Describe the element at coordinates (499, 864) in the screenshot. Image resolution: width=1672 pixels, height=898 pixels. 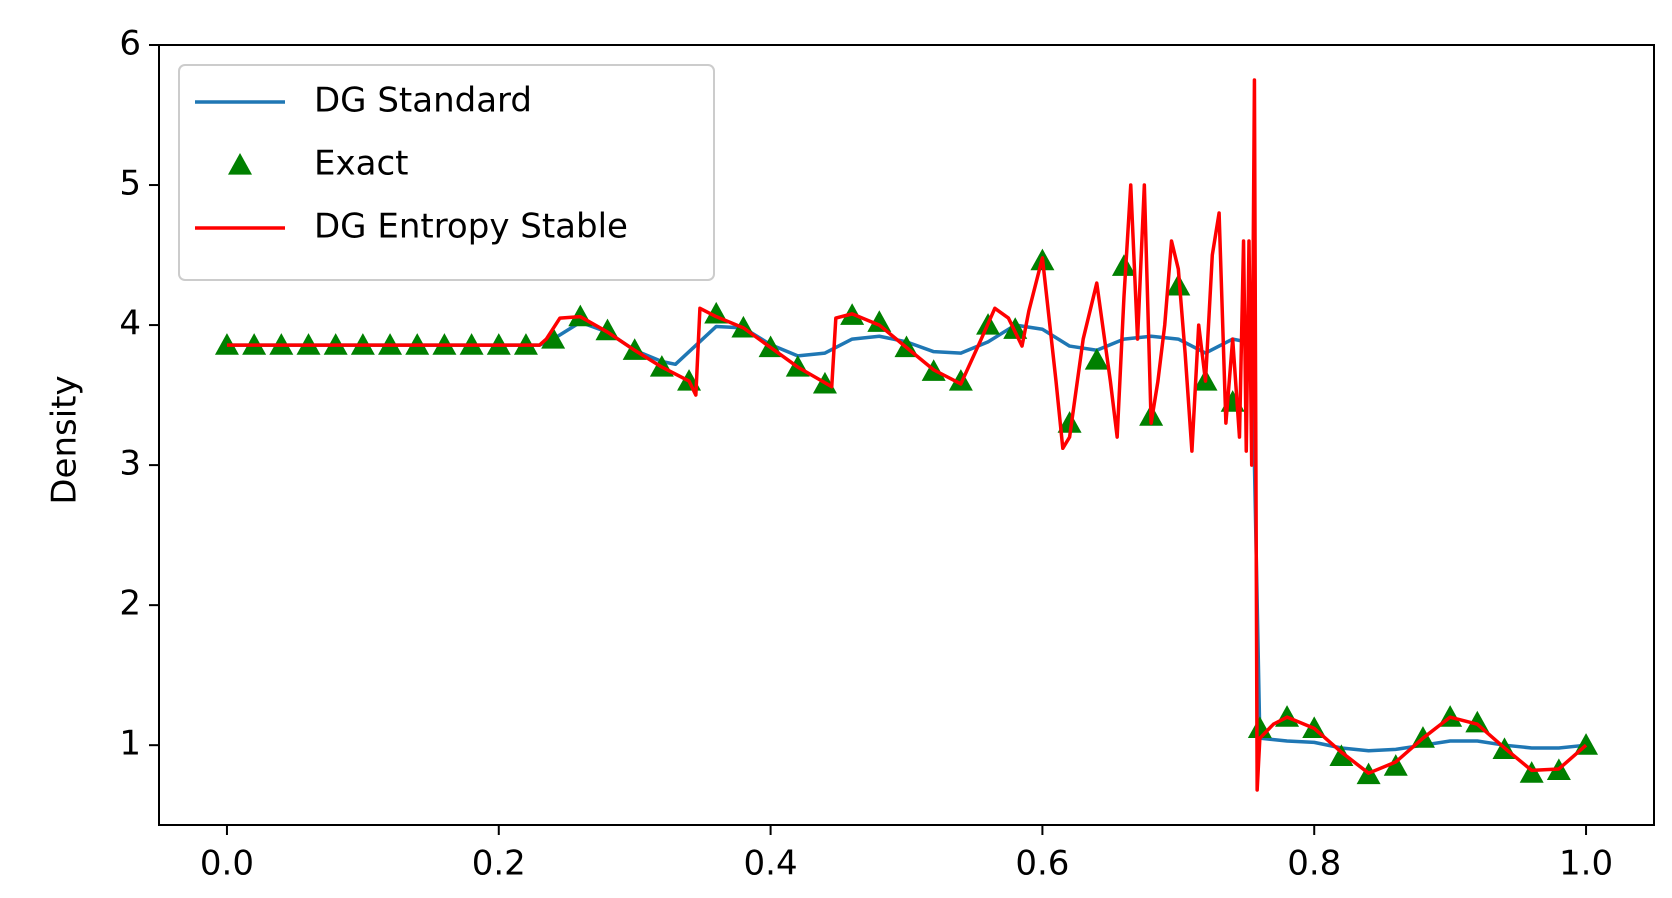
I see `x-tick-label: 0.2` at that location.